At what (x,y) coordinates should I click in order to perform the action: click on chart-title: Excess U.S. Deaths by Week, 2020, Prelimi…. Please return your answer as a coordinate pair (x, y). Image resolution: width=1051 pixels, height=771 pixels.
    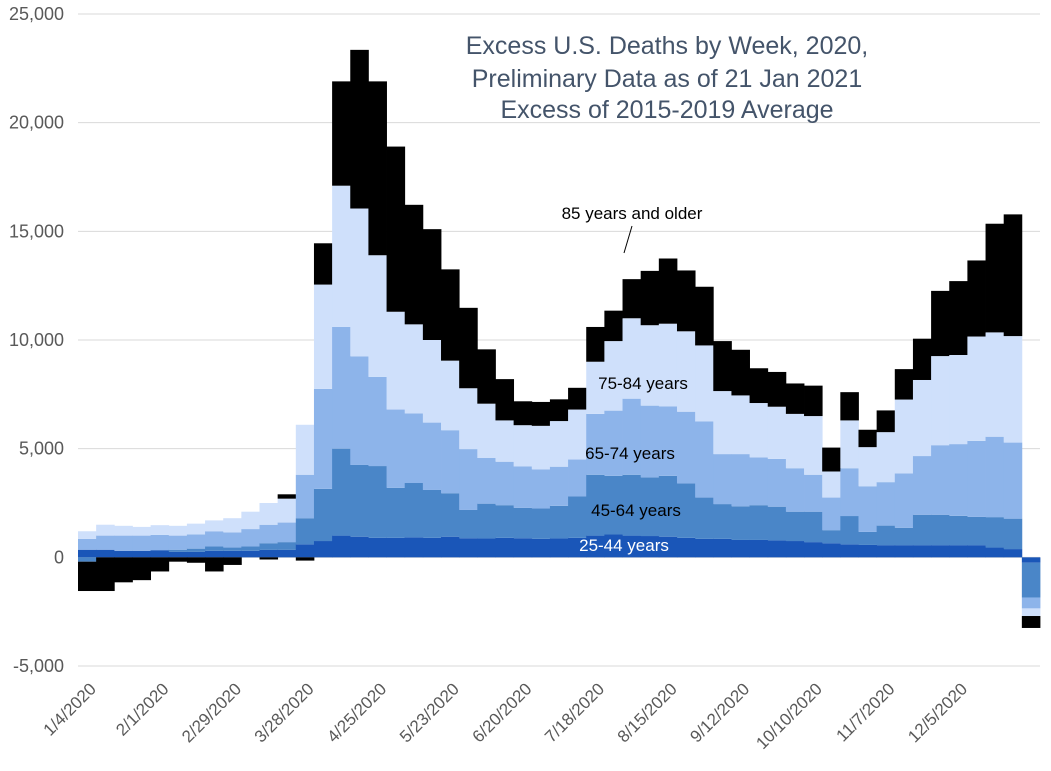
    Looking at the image, I should click on (667, 78).